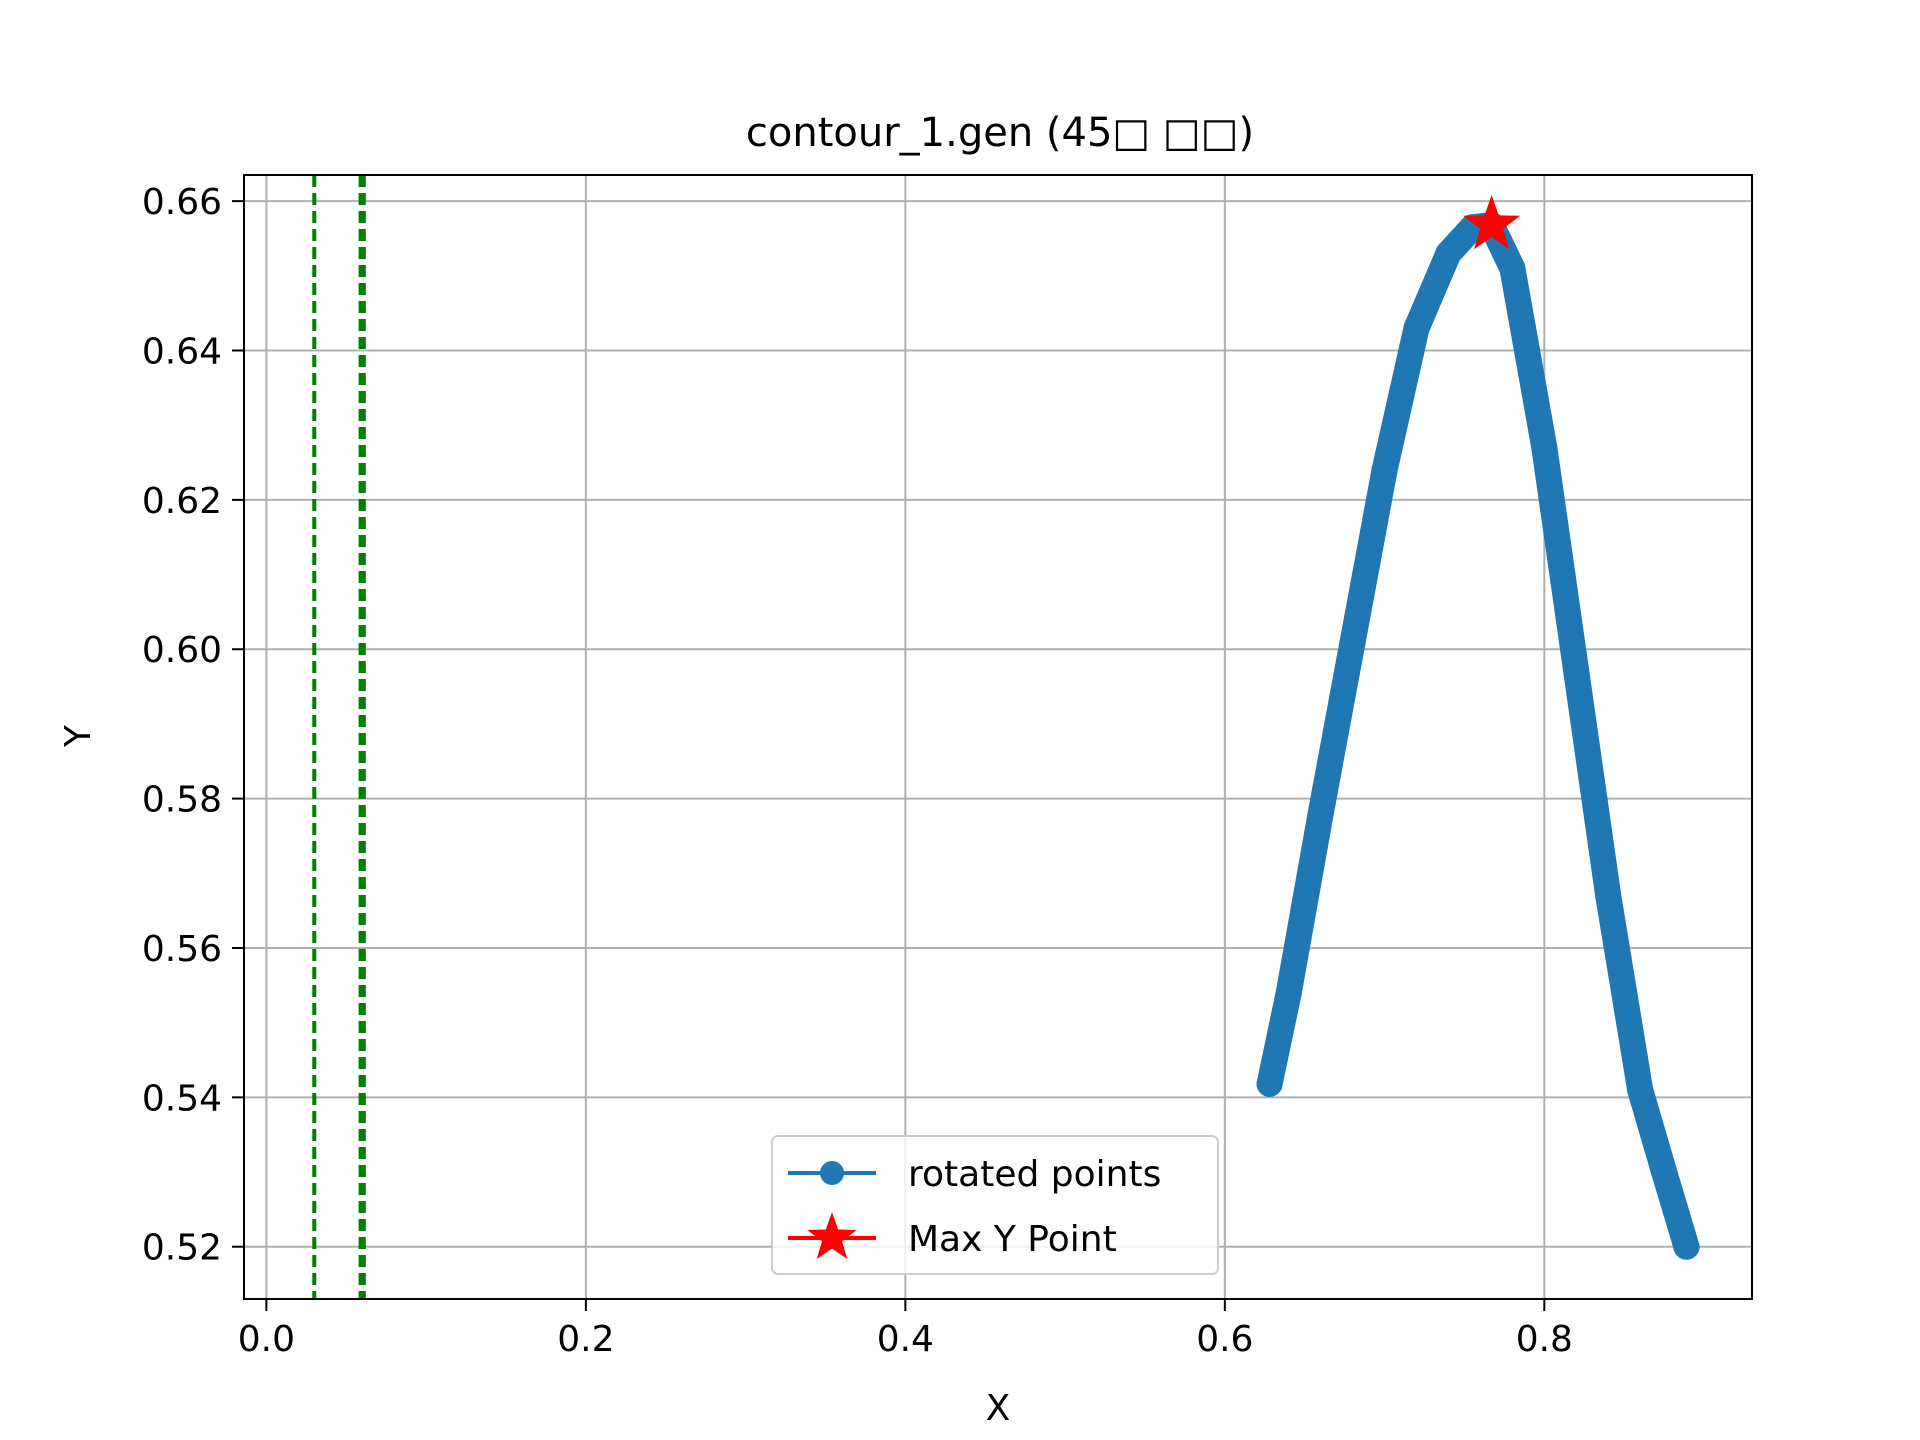  I want to click on x-tick-label: 0.0, so click(266, 1339).